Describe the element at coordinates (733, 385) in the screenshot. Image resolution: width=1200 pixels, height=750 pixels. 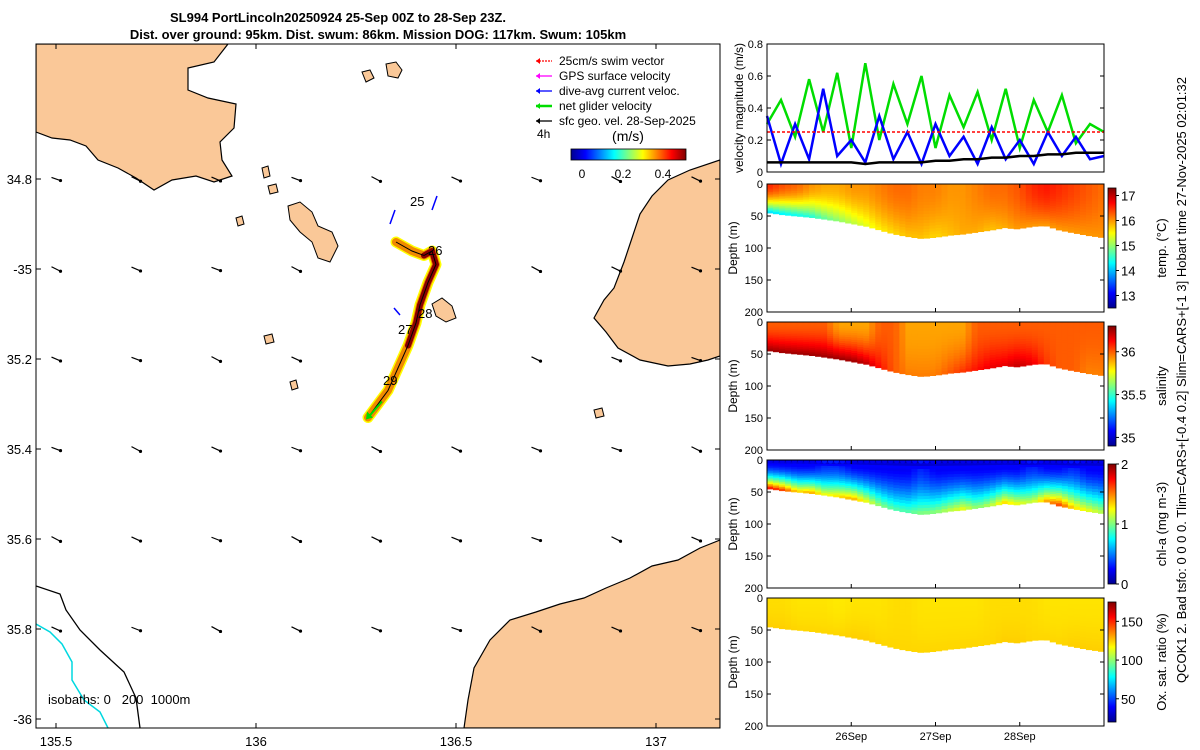
I see `section-ylabel: Depth (m)` at that location.